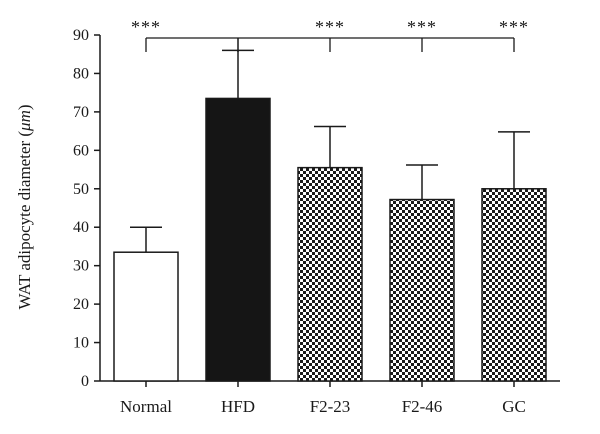 Image resolution: width=600 pixels, height=434 pixels. Describe the element at coordinates (81, 266) in the screenshot. I see `y-tick-label: 30` at that location.